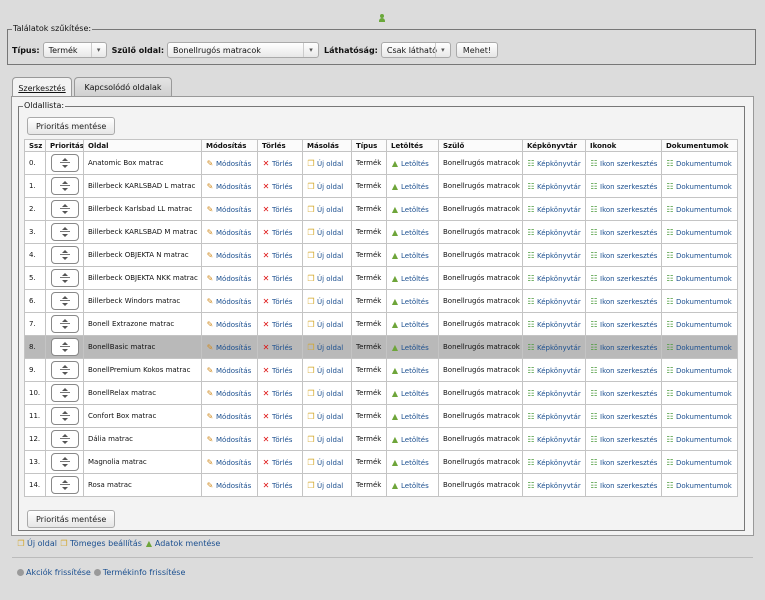 The width and height of the screenshot is (765, 600). What do you see at coordinates (71, 519) in the screenshot?
I see `save-priority-button-bottom: Prioritás mentése` at bounding box center [71, 519].